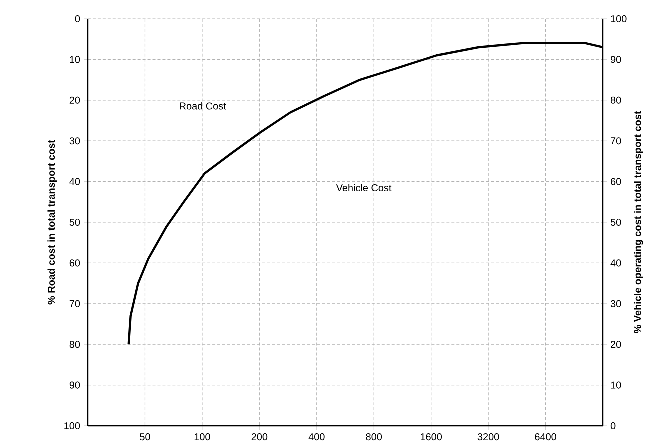 The height and width of the screenshot is (445, 670). Describe the element at coordinates (316, 437) in the screenshot. I see `x-tick-label: 400` at that location.